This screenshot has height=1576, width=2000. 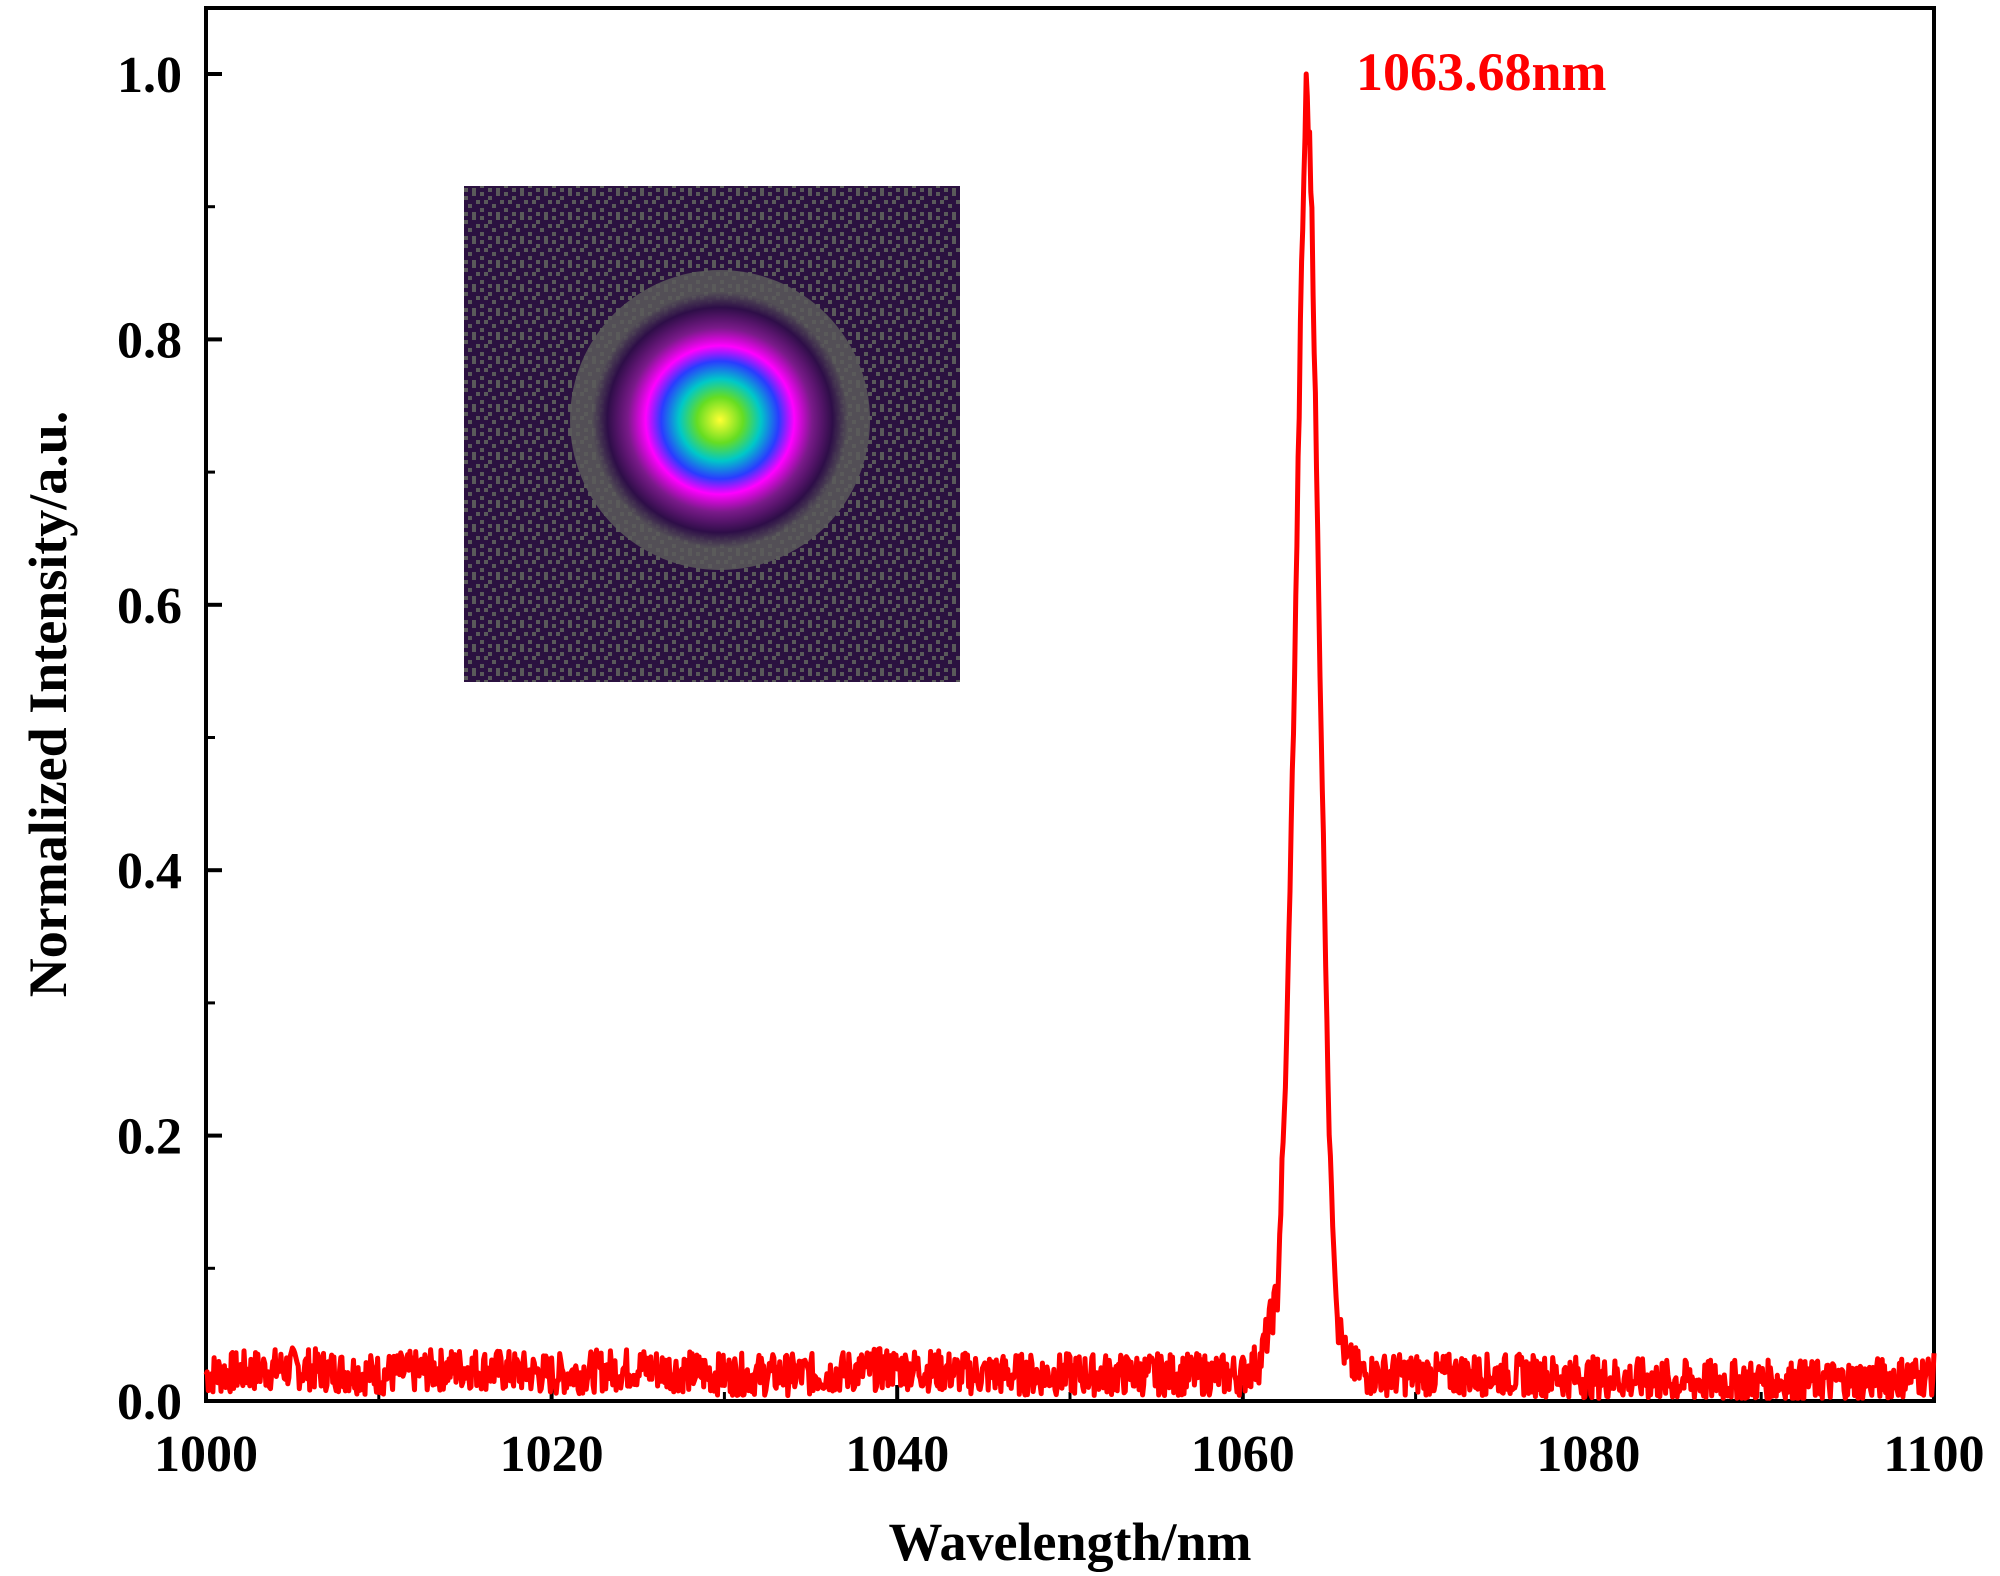 What do you see at coordinates (1481, 72) in the screenshot?
I see `peak-annotation: 1063.68nm` at bounding box center [1481, 72].